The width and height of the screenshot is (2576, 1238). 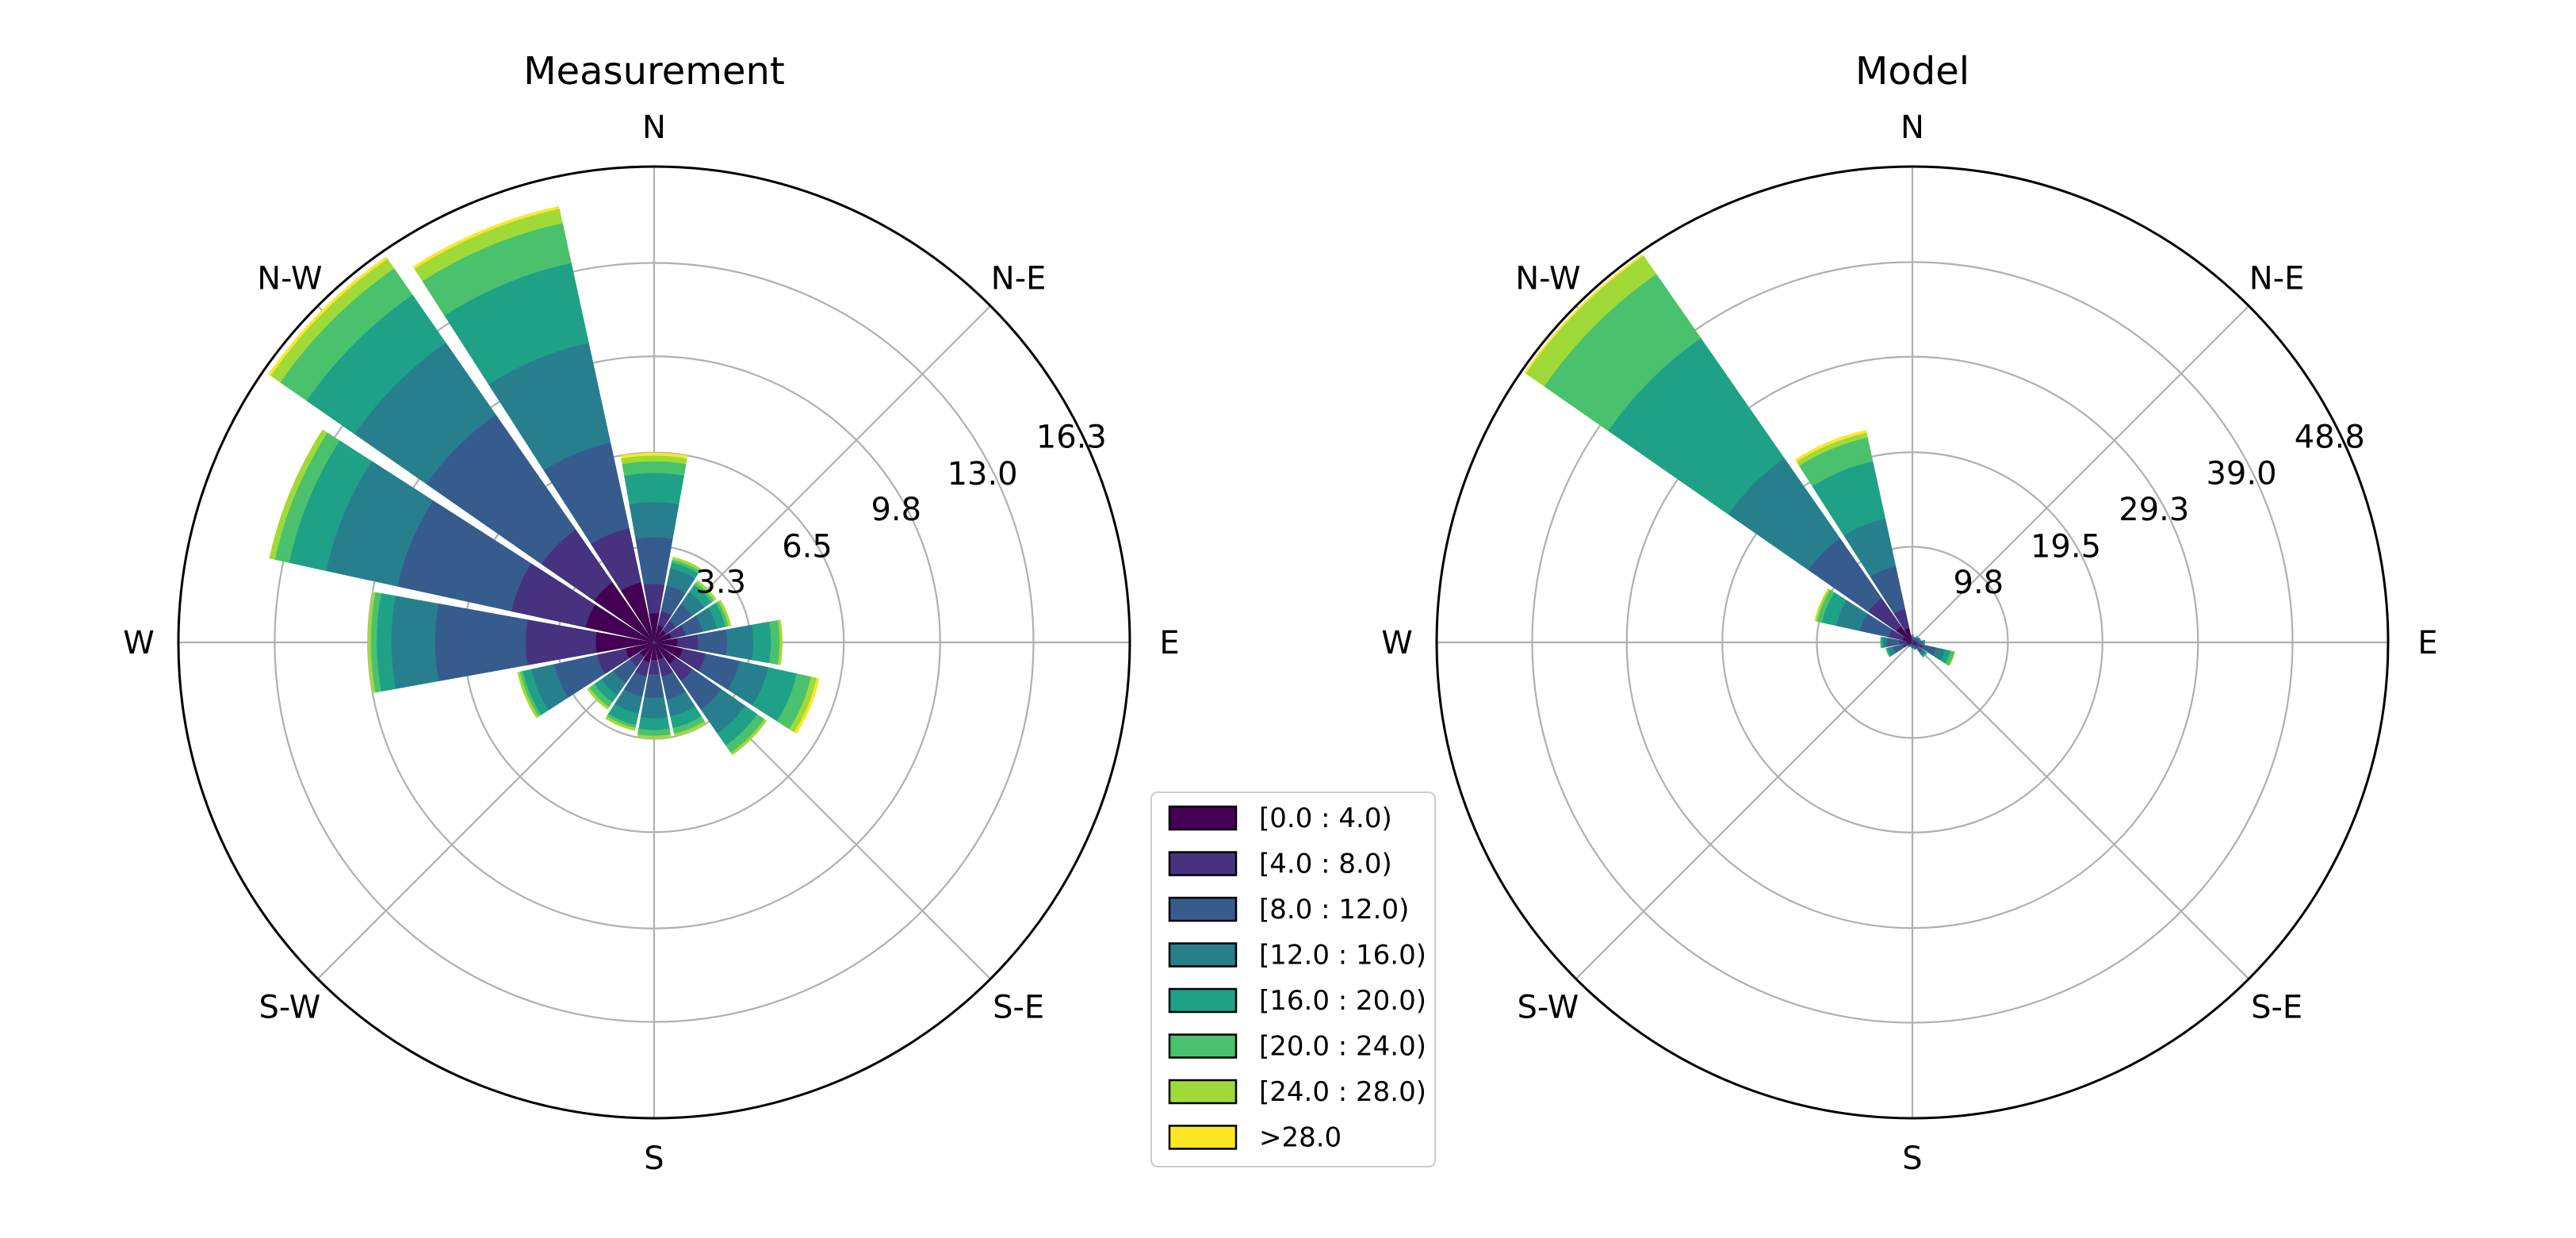 I want to click on legend-label: [24.0 : 28.0), so click(x=1342, y=1092).